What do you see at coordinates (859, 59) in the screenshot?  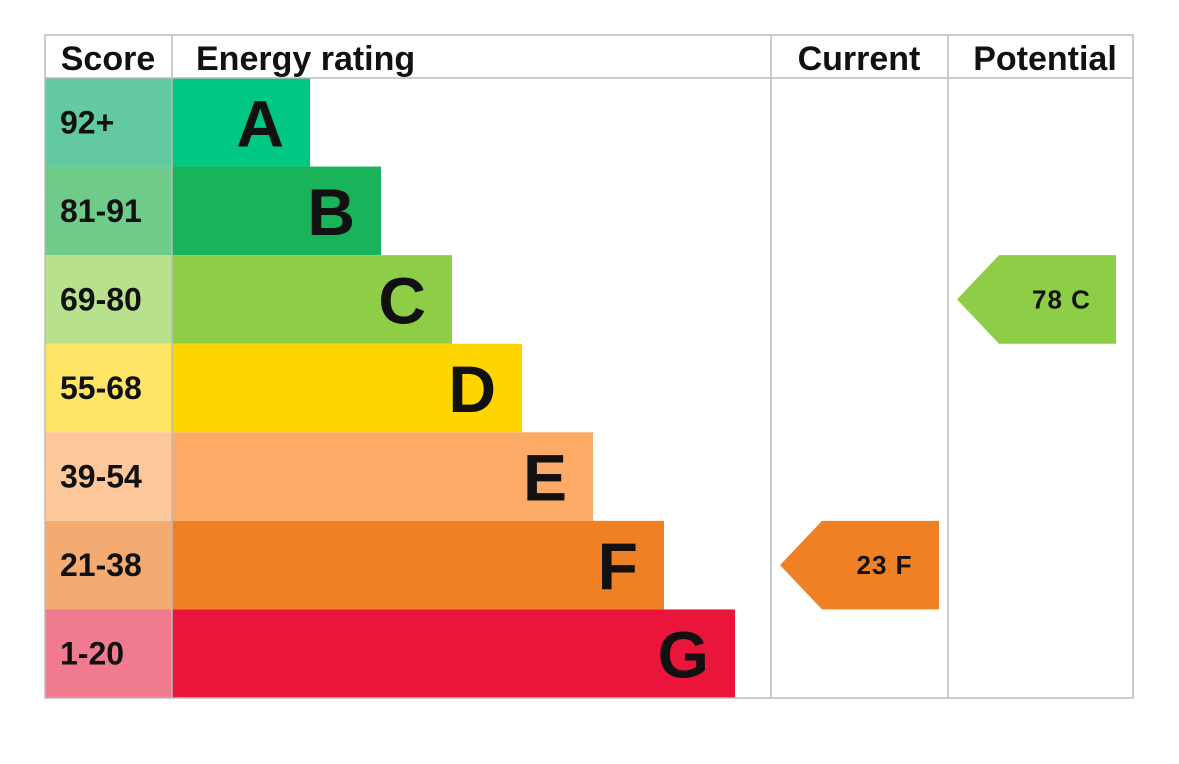 I see `header-current: Current` at bounding box center [859, 59].